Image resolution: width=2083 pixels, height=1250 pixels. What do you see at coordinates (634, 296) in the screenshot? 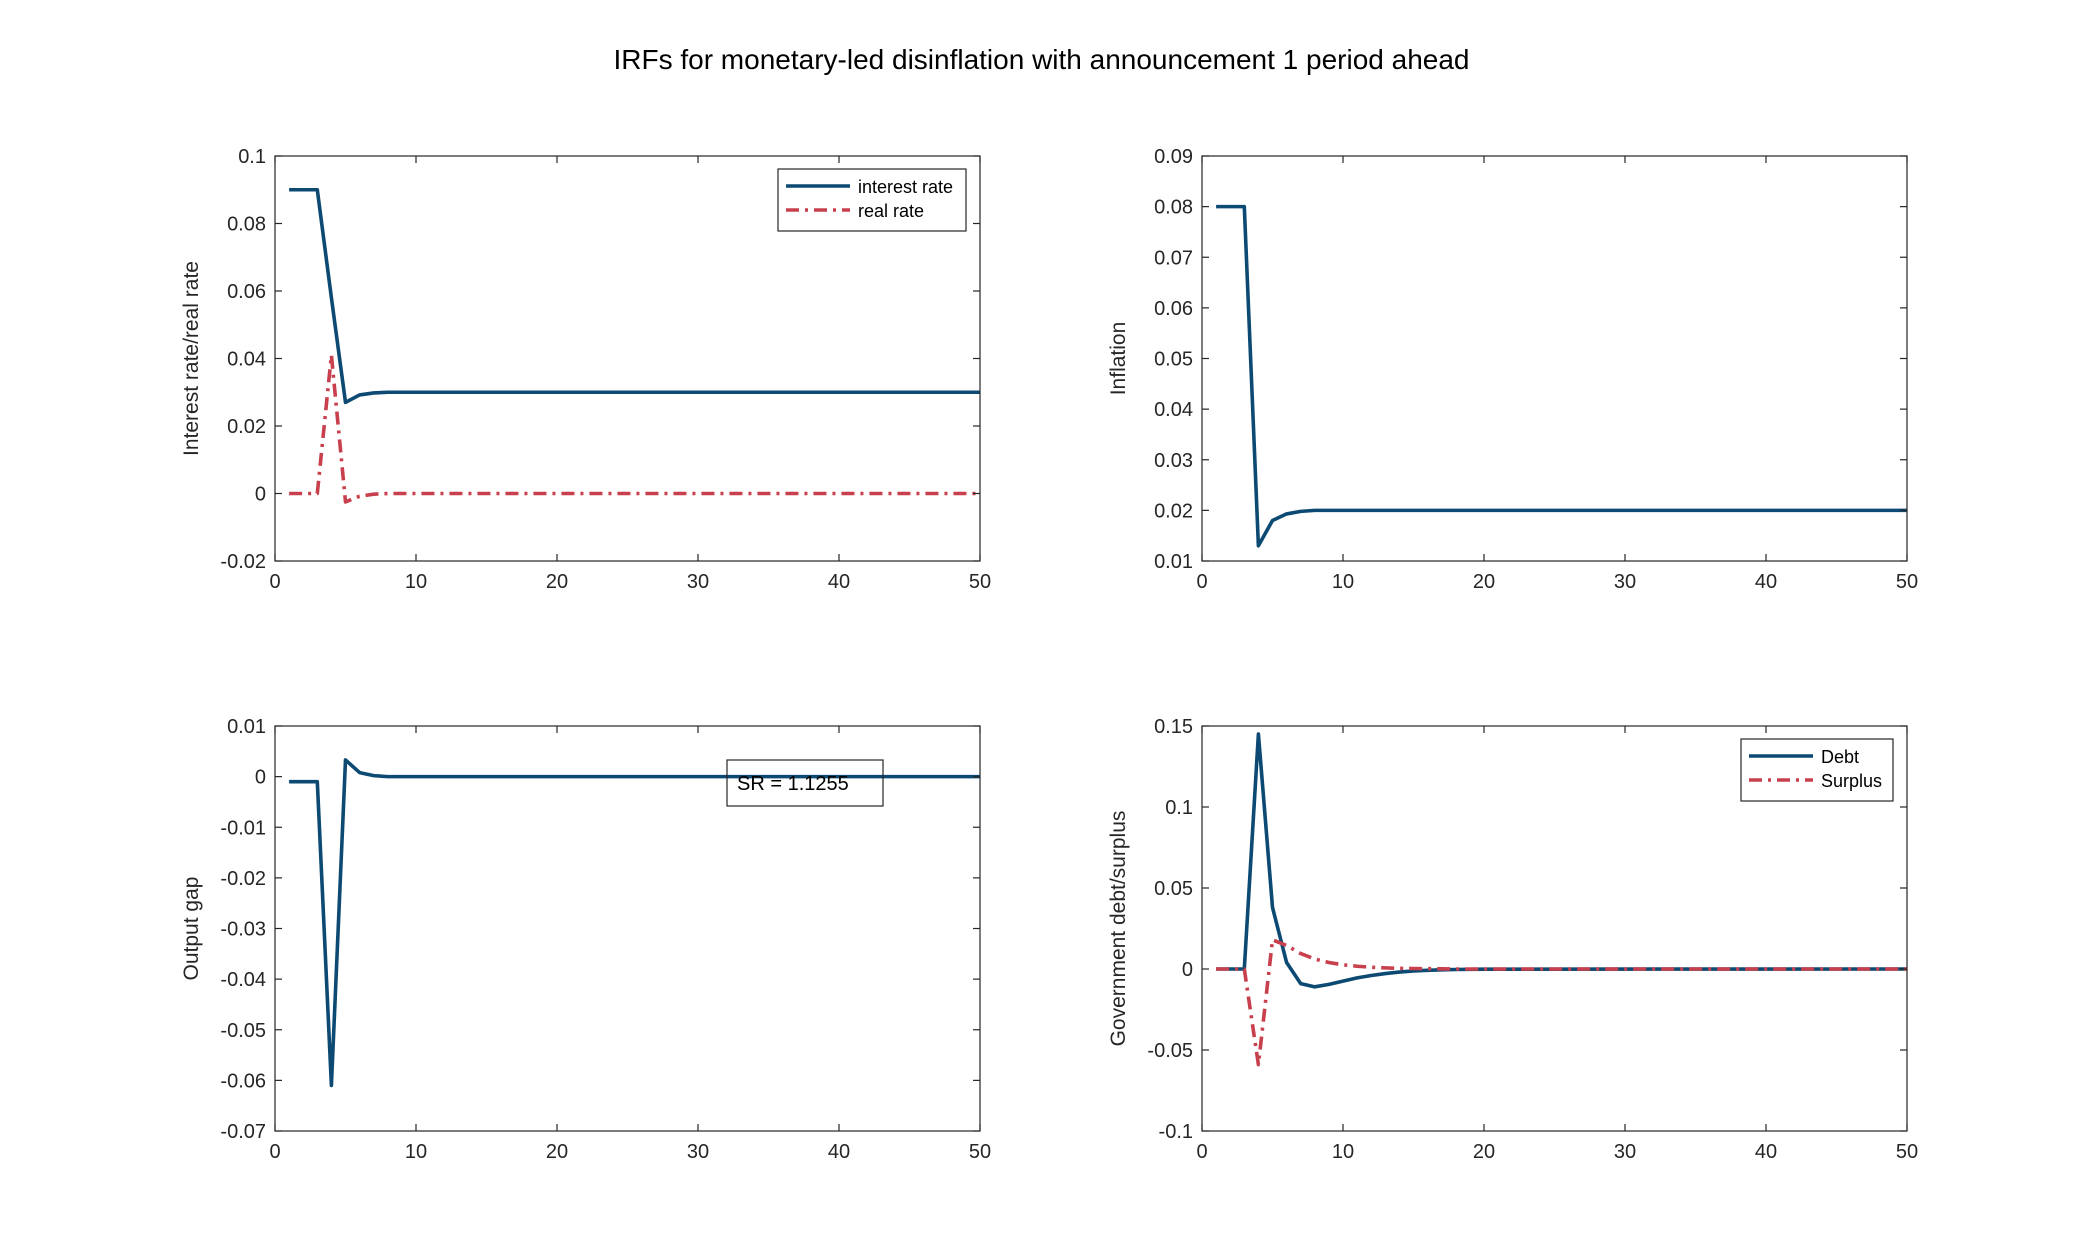
I see `series-line-interest-rate` at bounding box center [634, 296].